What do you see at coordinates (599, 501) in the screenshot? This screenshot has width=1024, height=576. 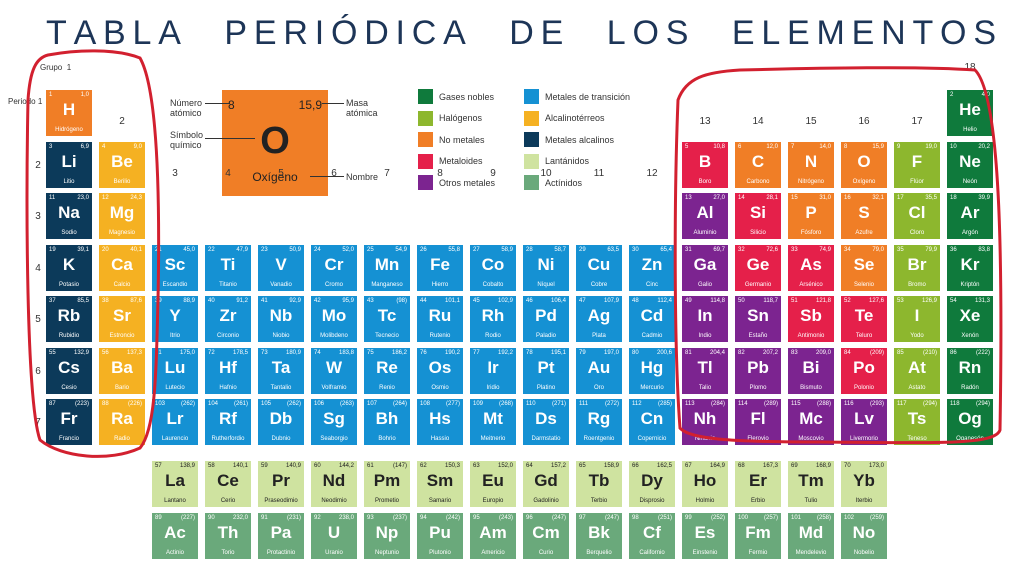 I see `element-name: Terbio` at bounding box center [599, 501].